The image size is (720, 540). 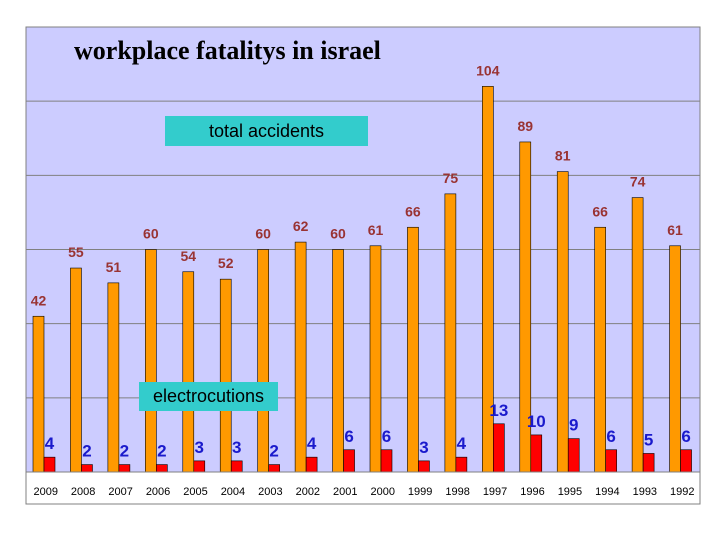 I want to click on bar-total-2001, so click(x=338, y=361).